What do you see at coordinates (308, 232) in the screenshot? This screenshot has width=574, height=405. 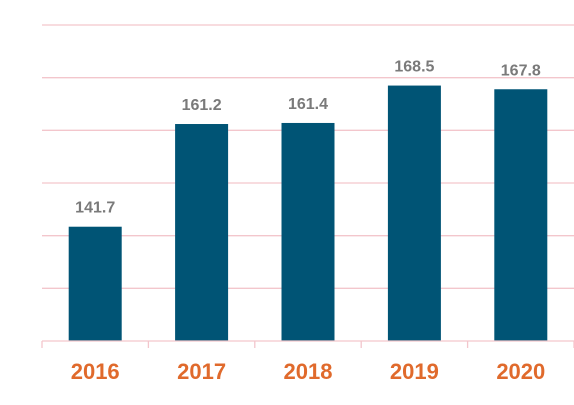 I see `bar-2018` at bounding box center [308, 232].